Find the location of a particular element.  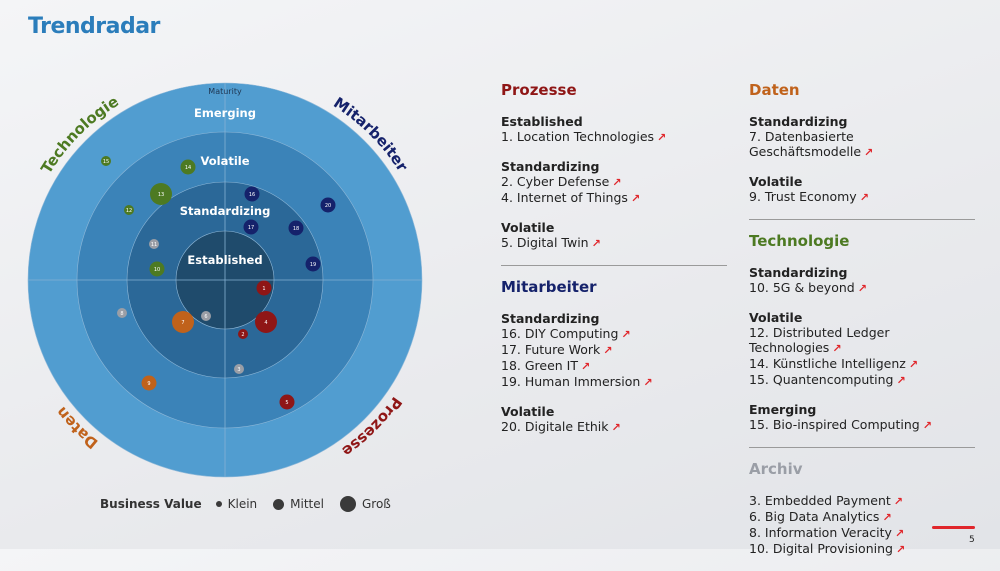

trend-link: 3. Embedded Payment ↗ is located at coordinates (862, 501).